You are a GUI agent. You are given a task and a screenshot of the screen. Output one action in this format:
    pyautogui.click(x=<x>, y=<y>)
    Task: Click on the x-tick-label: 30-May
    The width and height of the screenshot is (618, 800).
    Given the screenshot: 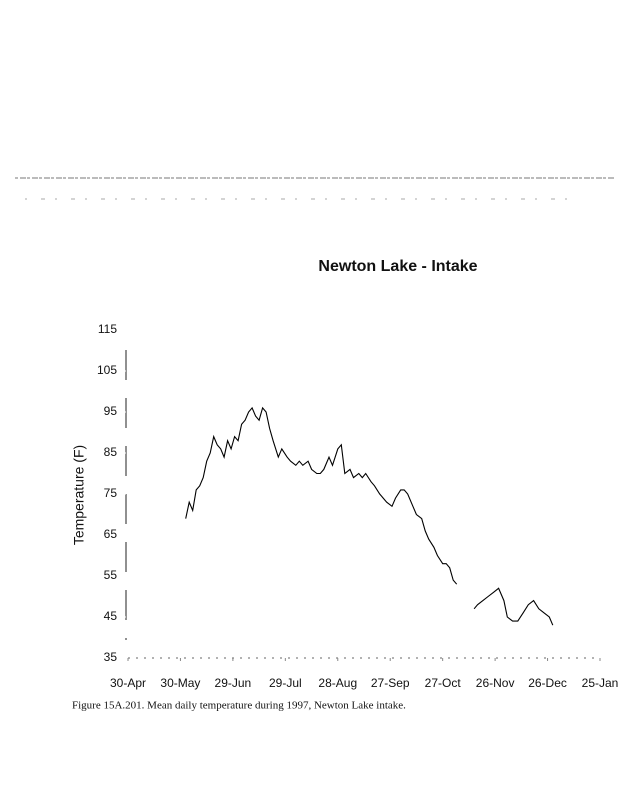 What is the action you would take?
    pyautogui.click(x=180, y=683)
    